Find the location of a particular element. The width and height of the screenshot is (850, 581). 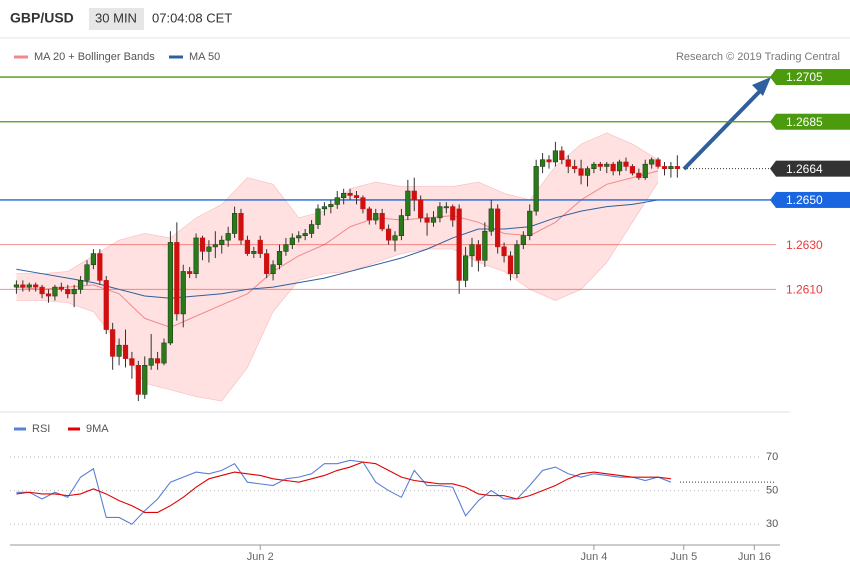

timeframe-box is located at coordinates (116, 19).